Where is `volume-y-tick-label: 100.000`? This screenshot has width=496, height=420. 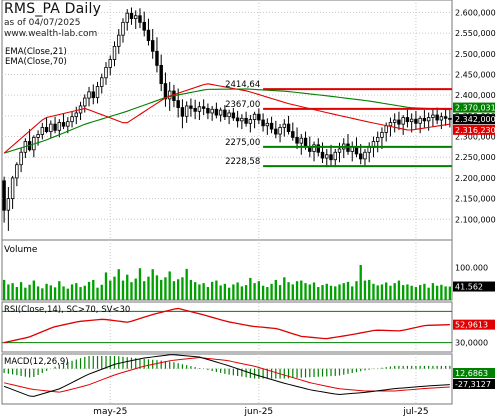 volume-y-tick-label: 100.000 is located at coordinates (471, 268).